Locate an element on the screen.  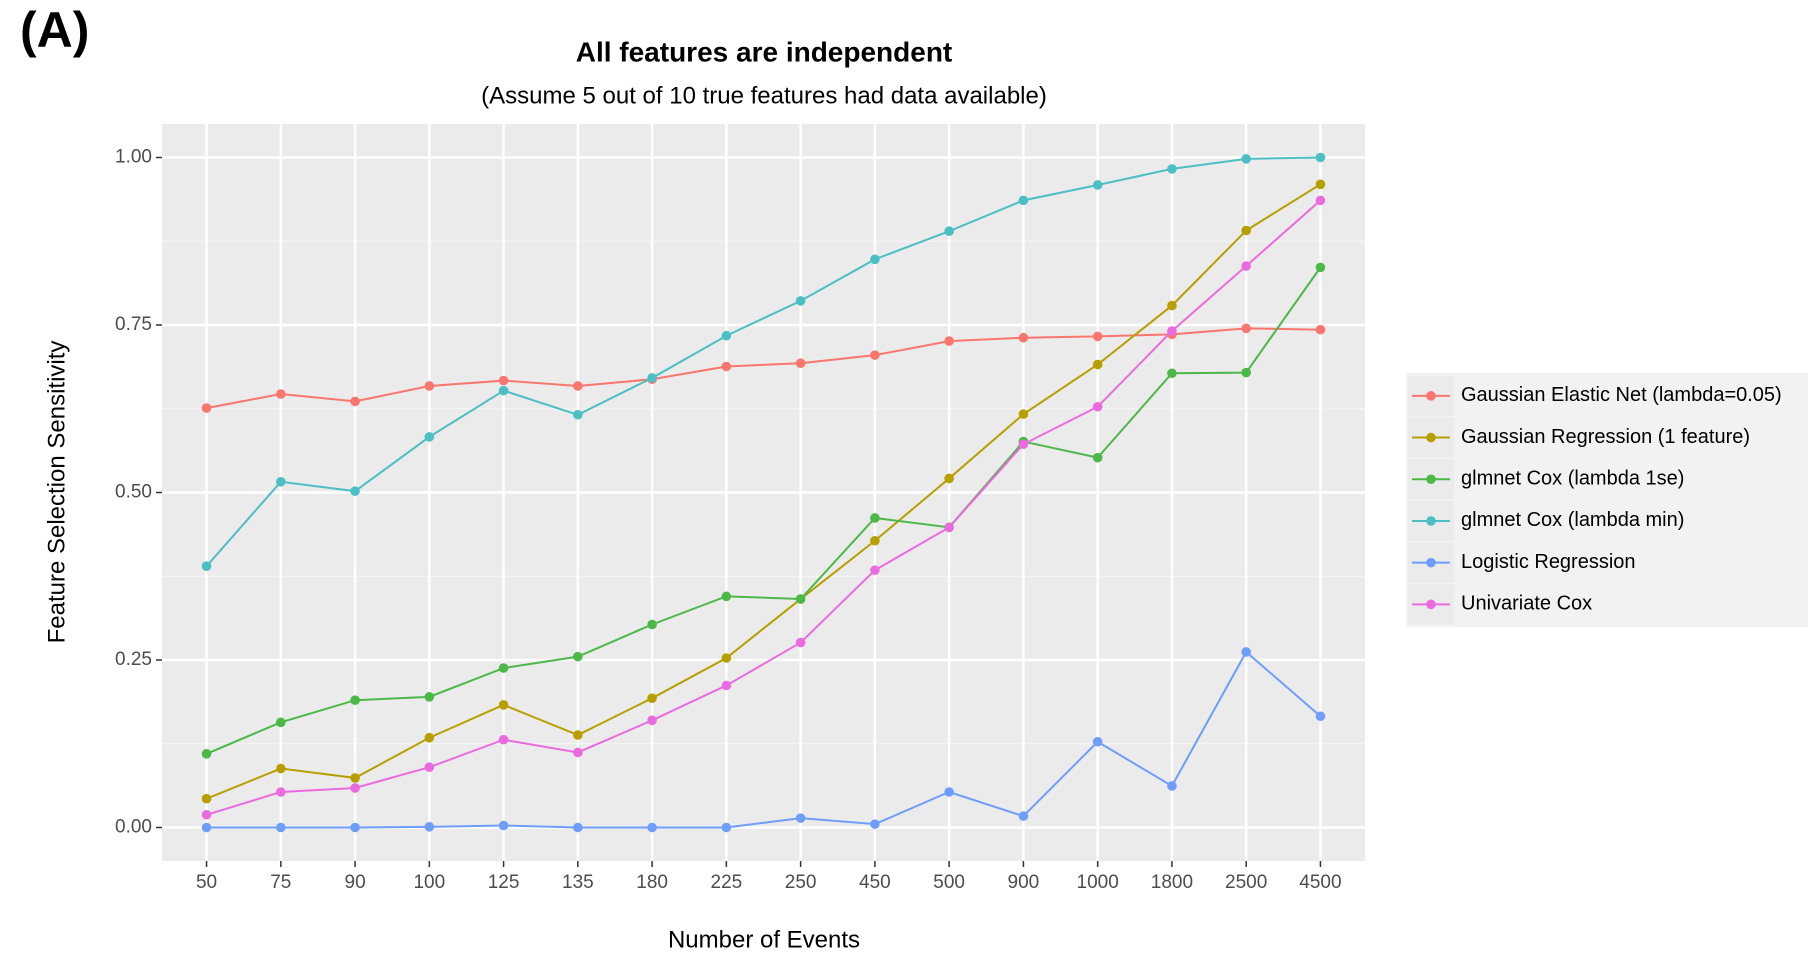
y-tick-label: 0.25 is located at coordinates (133, 659).